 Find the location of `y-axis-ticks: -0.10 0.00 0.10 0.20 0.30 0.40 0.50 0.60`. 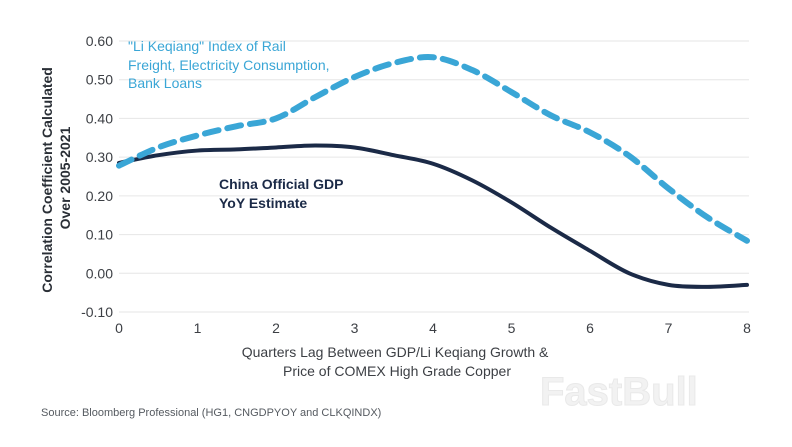

y-axis-ticks: -0.10 0.00 0.10 0.20 0.30 0.40 0.50 0.60 is located at coordinates (97, 176).